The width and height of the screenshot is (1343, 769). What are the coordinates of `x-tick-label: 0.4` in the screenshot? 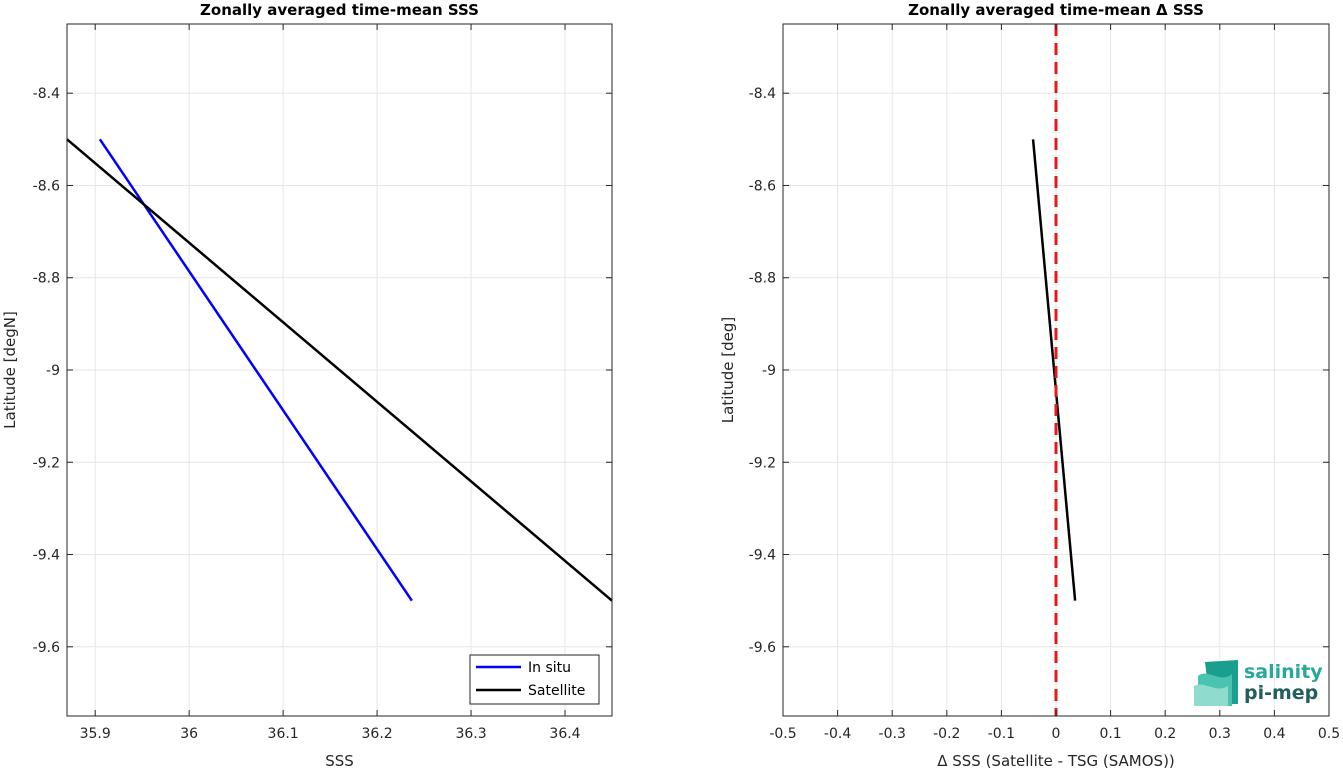 It's located at (1274, 734).